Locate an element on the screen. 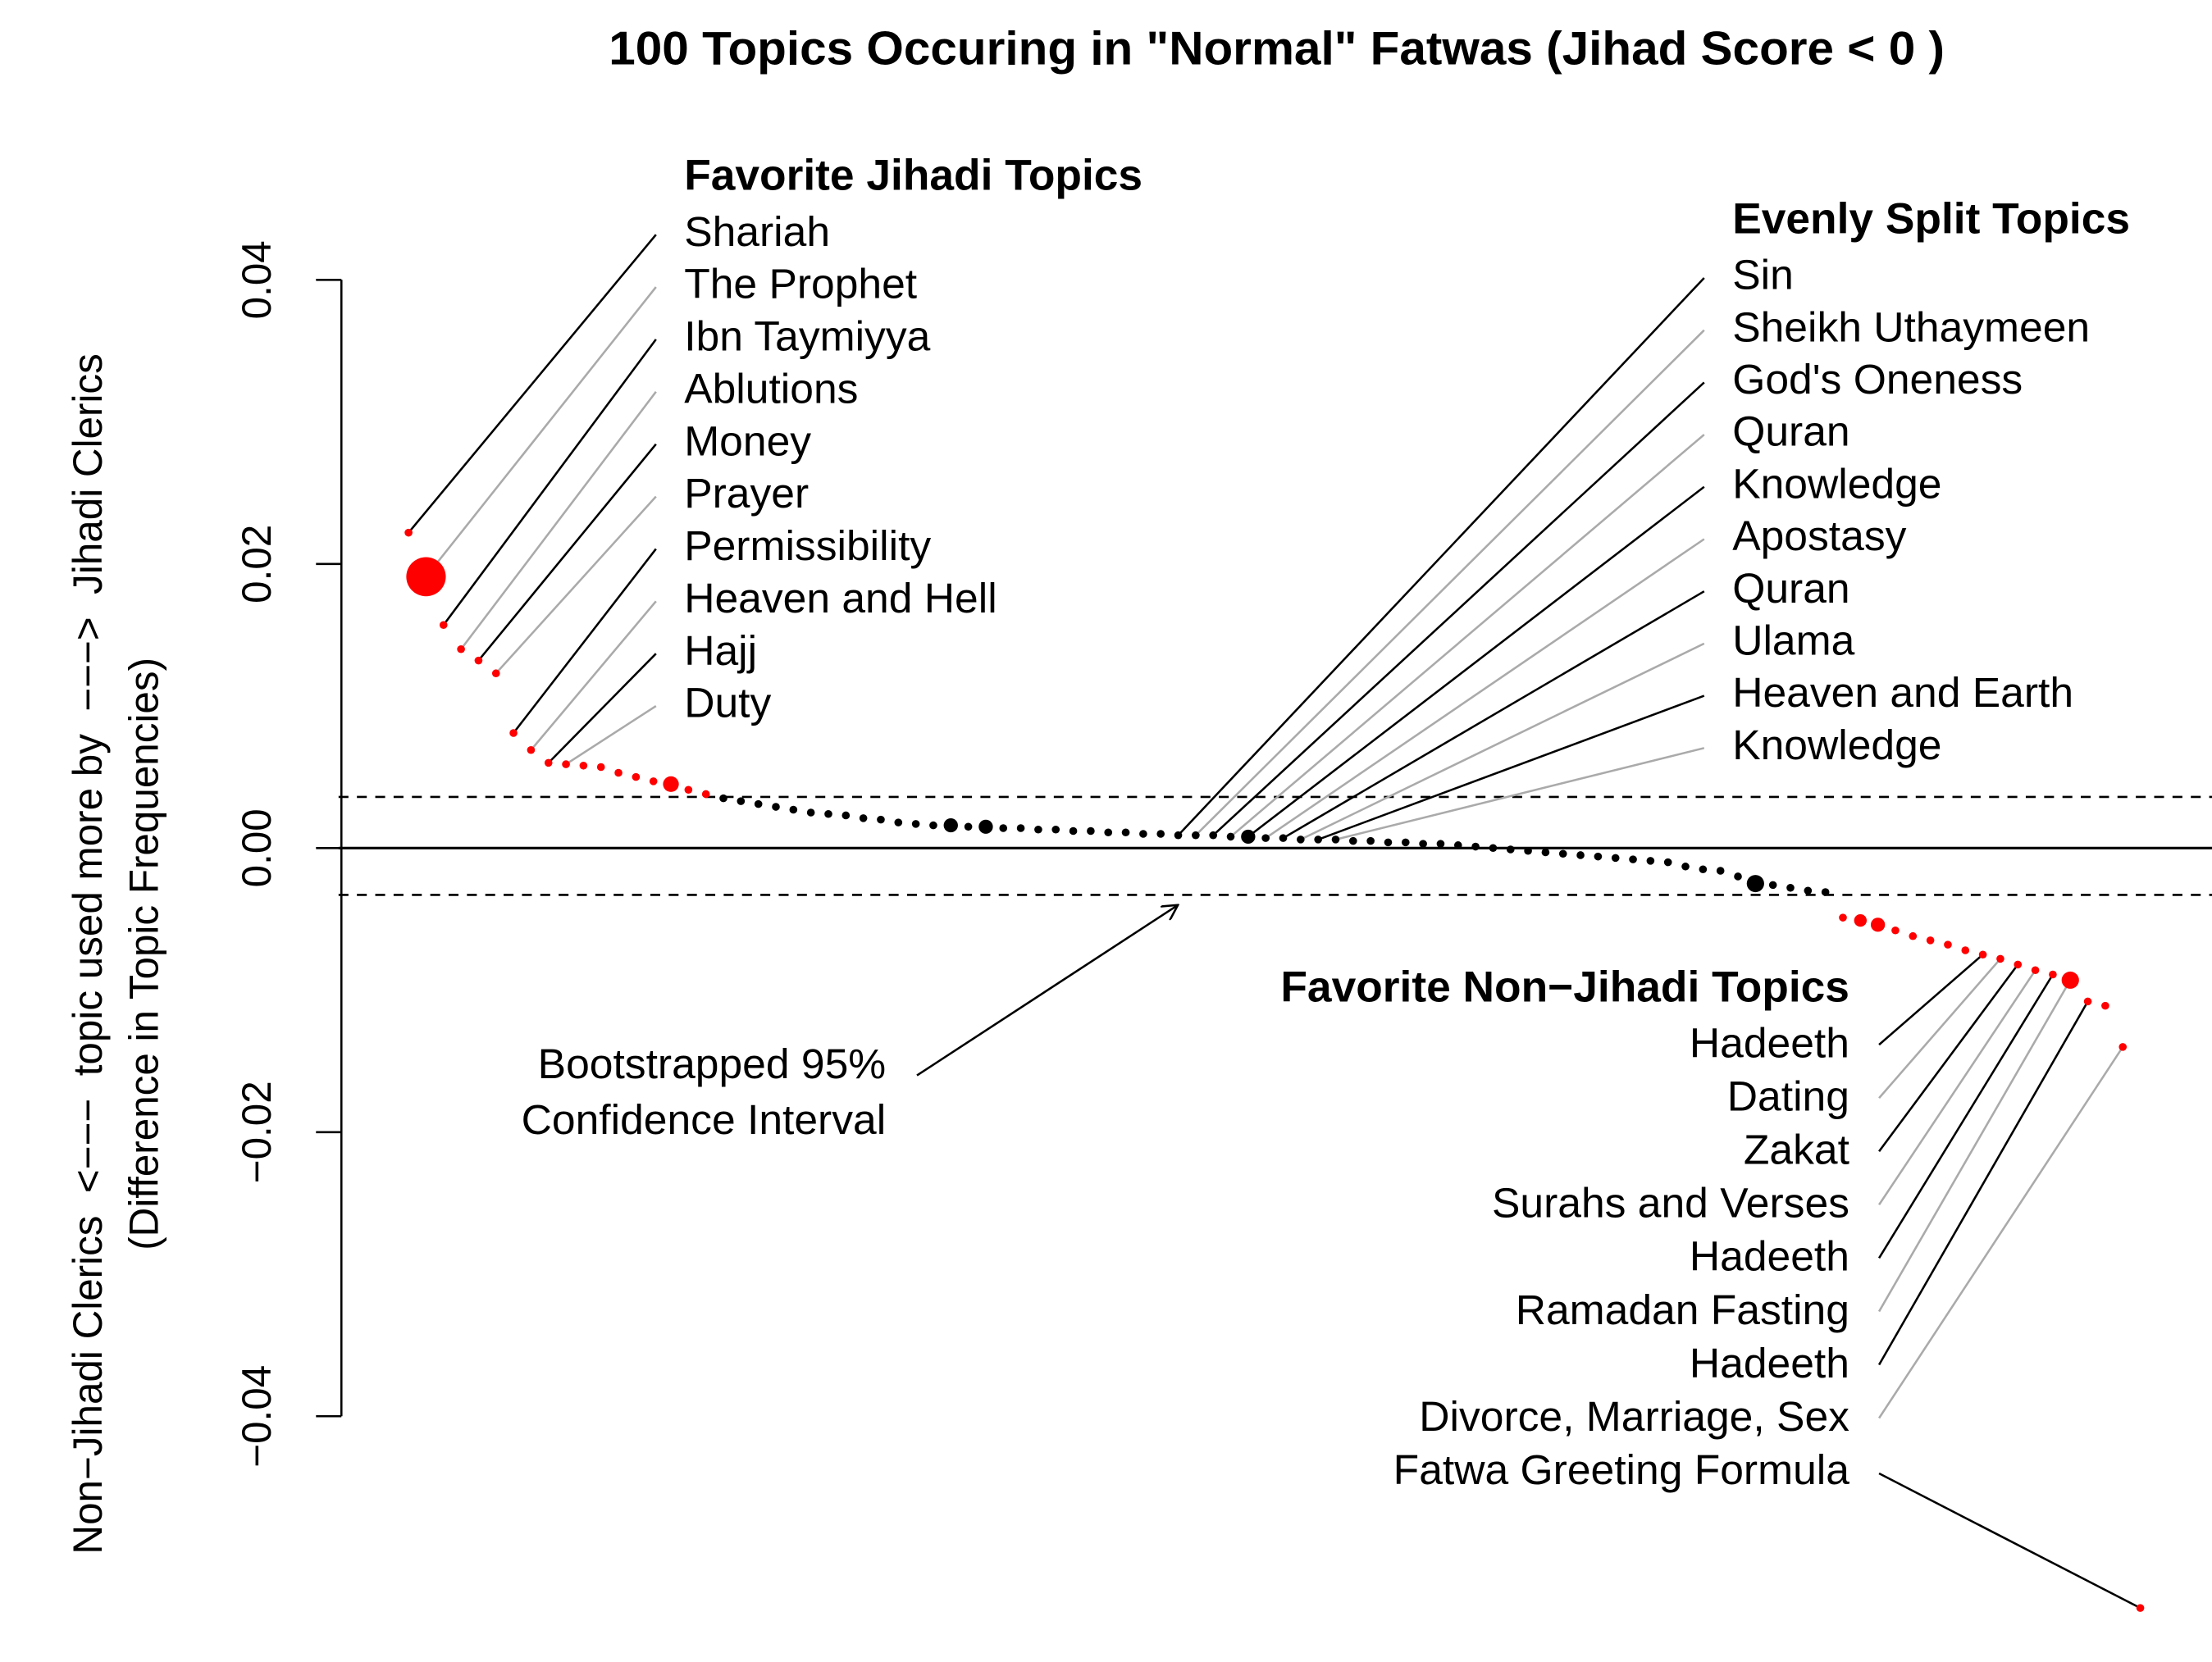 The height and width of the screenshot is (1662, 2212). annotation-label: Hajj is located at coordinates (720, 650).